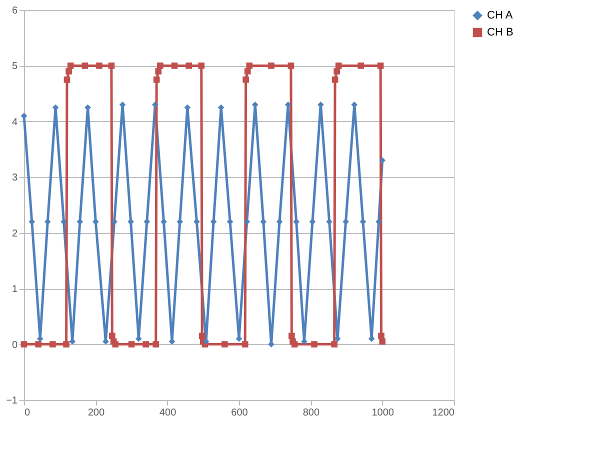 The width and height of the screenshot is (600, 450). What do you see at coordinates (15, 345) in the screenshot?
I see `y-tick-label: 0` at bounding box center [15, 345].